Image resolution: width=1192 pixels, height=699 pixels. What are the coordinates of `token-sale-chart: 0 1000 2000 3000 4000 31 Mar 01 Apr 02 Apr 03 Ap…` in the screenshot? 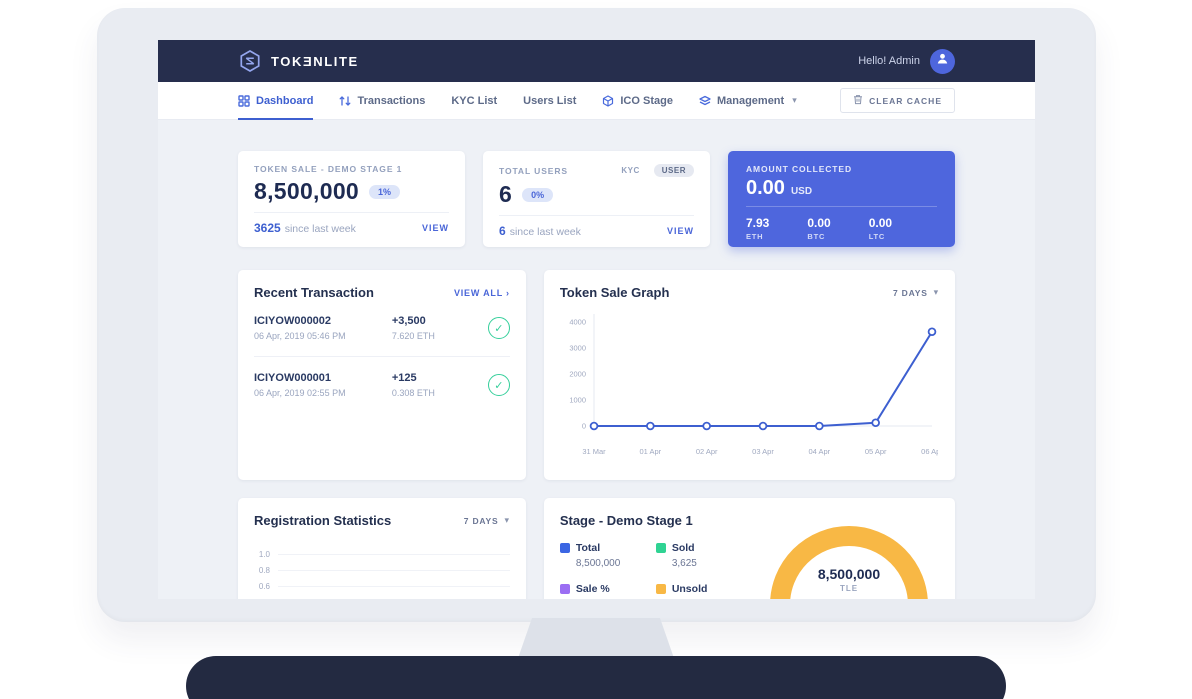 It's located at (753, 385).